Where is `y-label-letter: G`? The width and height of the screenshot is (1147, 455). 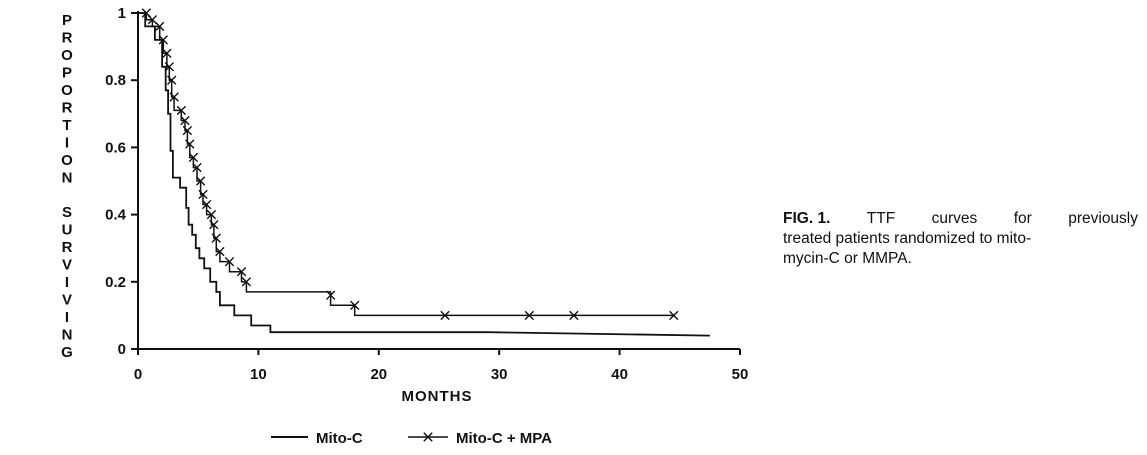
y-label-letter: G is located at coordinates (67, 352).